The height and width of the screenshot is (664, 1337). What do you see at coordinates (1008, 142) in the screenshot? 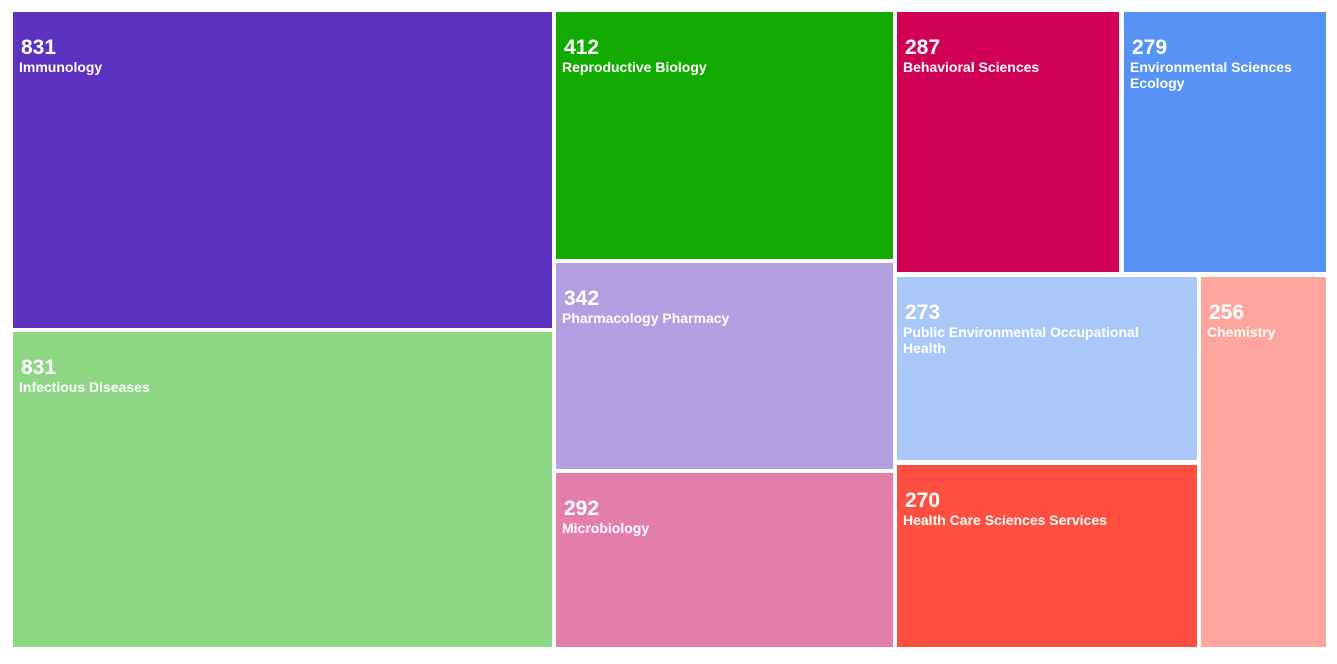
I see `treemap-tile: 287 Behavioral Sciences` at bounding box center [1008, 142].